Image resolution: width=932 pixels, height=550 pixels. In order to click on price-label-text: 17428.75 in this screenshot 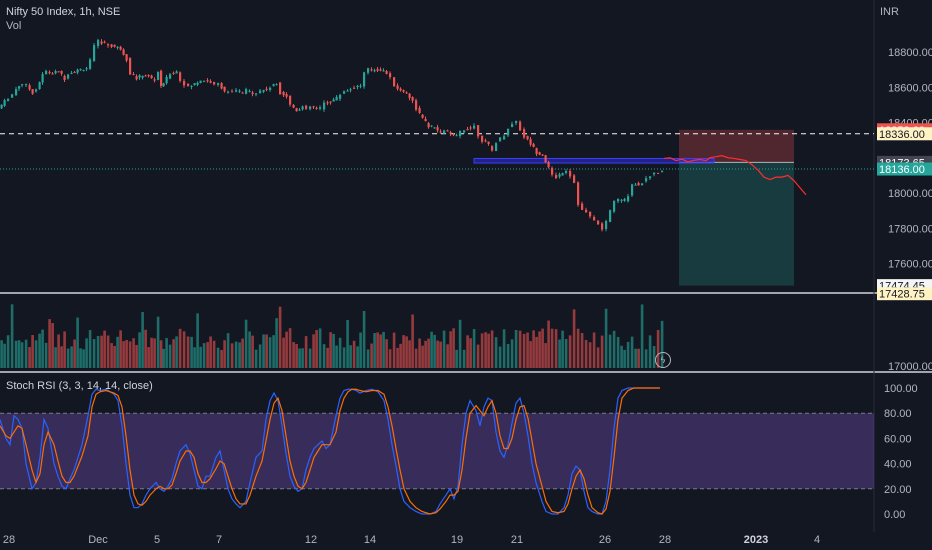, I will do `click(902, 295)`.